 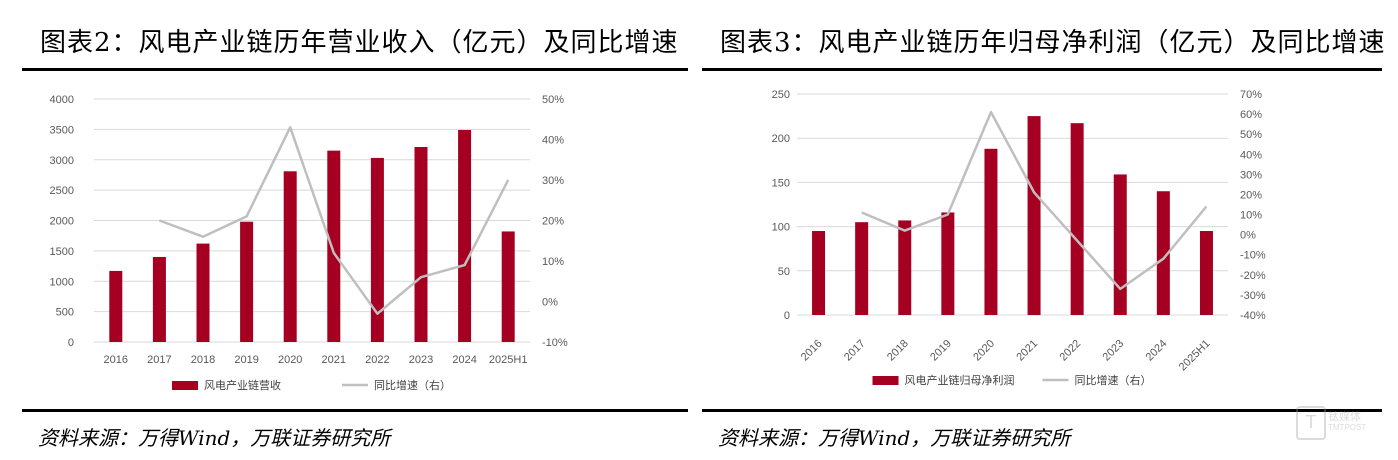 I want to click on y-tick-label: 150, so click(x=781, y=183).